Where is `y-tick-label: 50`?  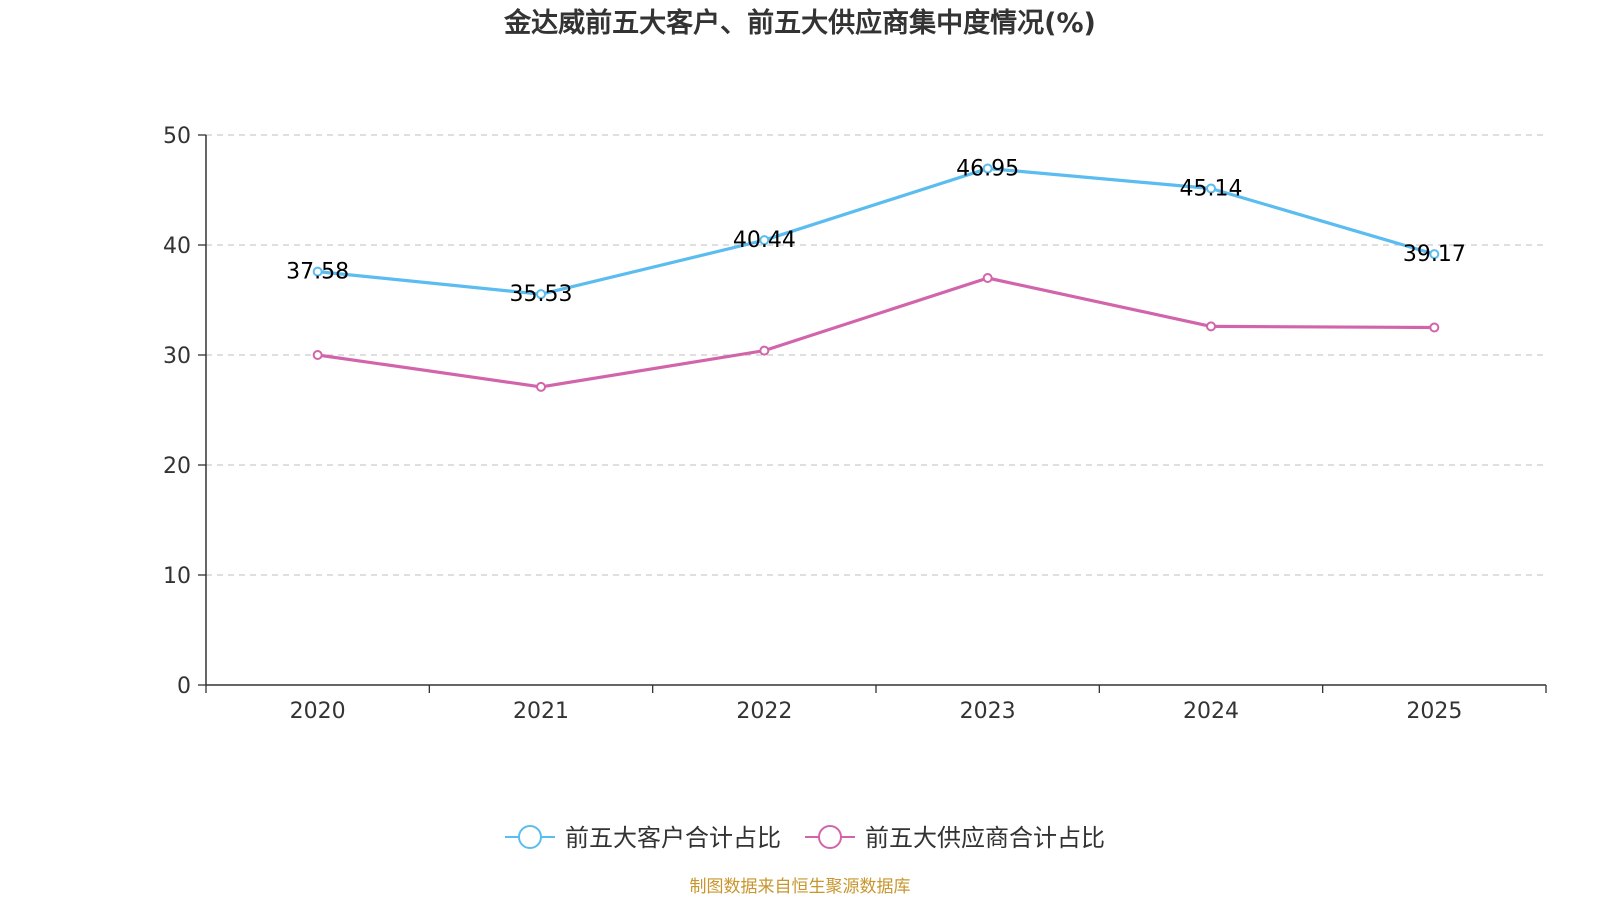
y-tick-label: 50 is located at coordinates (177, 136).